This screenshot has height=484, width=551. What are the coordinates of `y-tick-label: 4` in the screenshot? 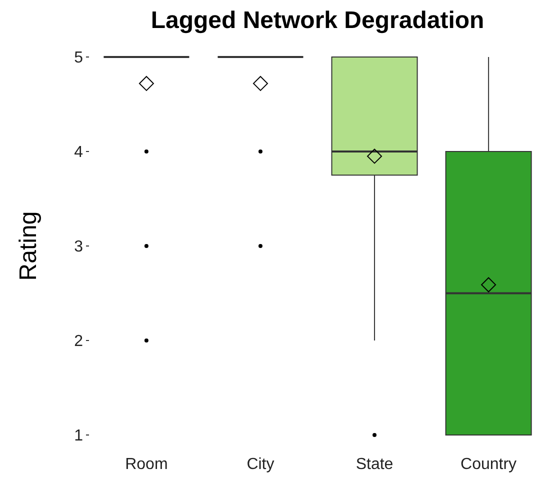 It's located at (79, 153).